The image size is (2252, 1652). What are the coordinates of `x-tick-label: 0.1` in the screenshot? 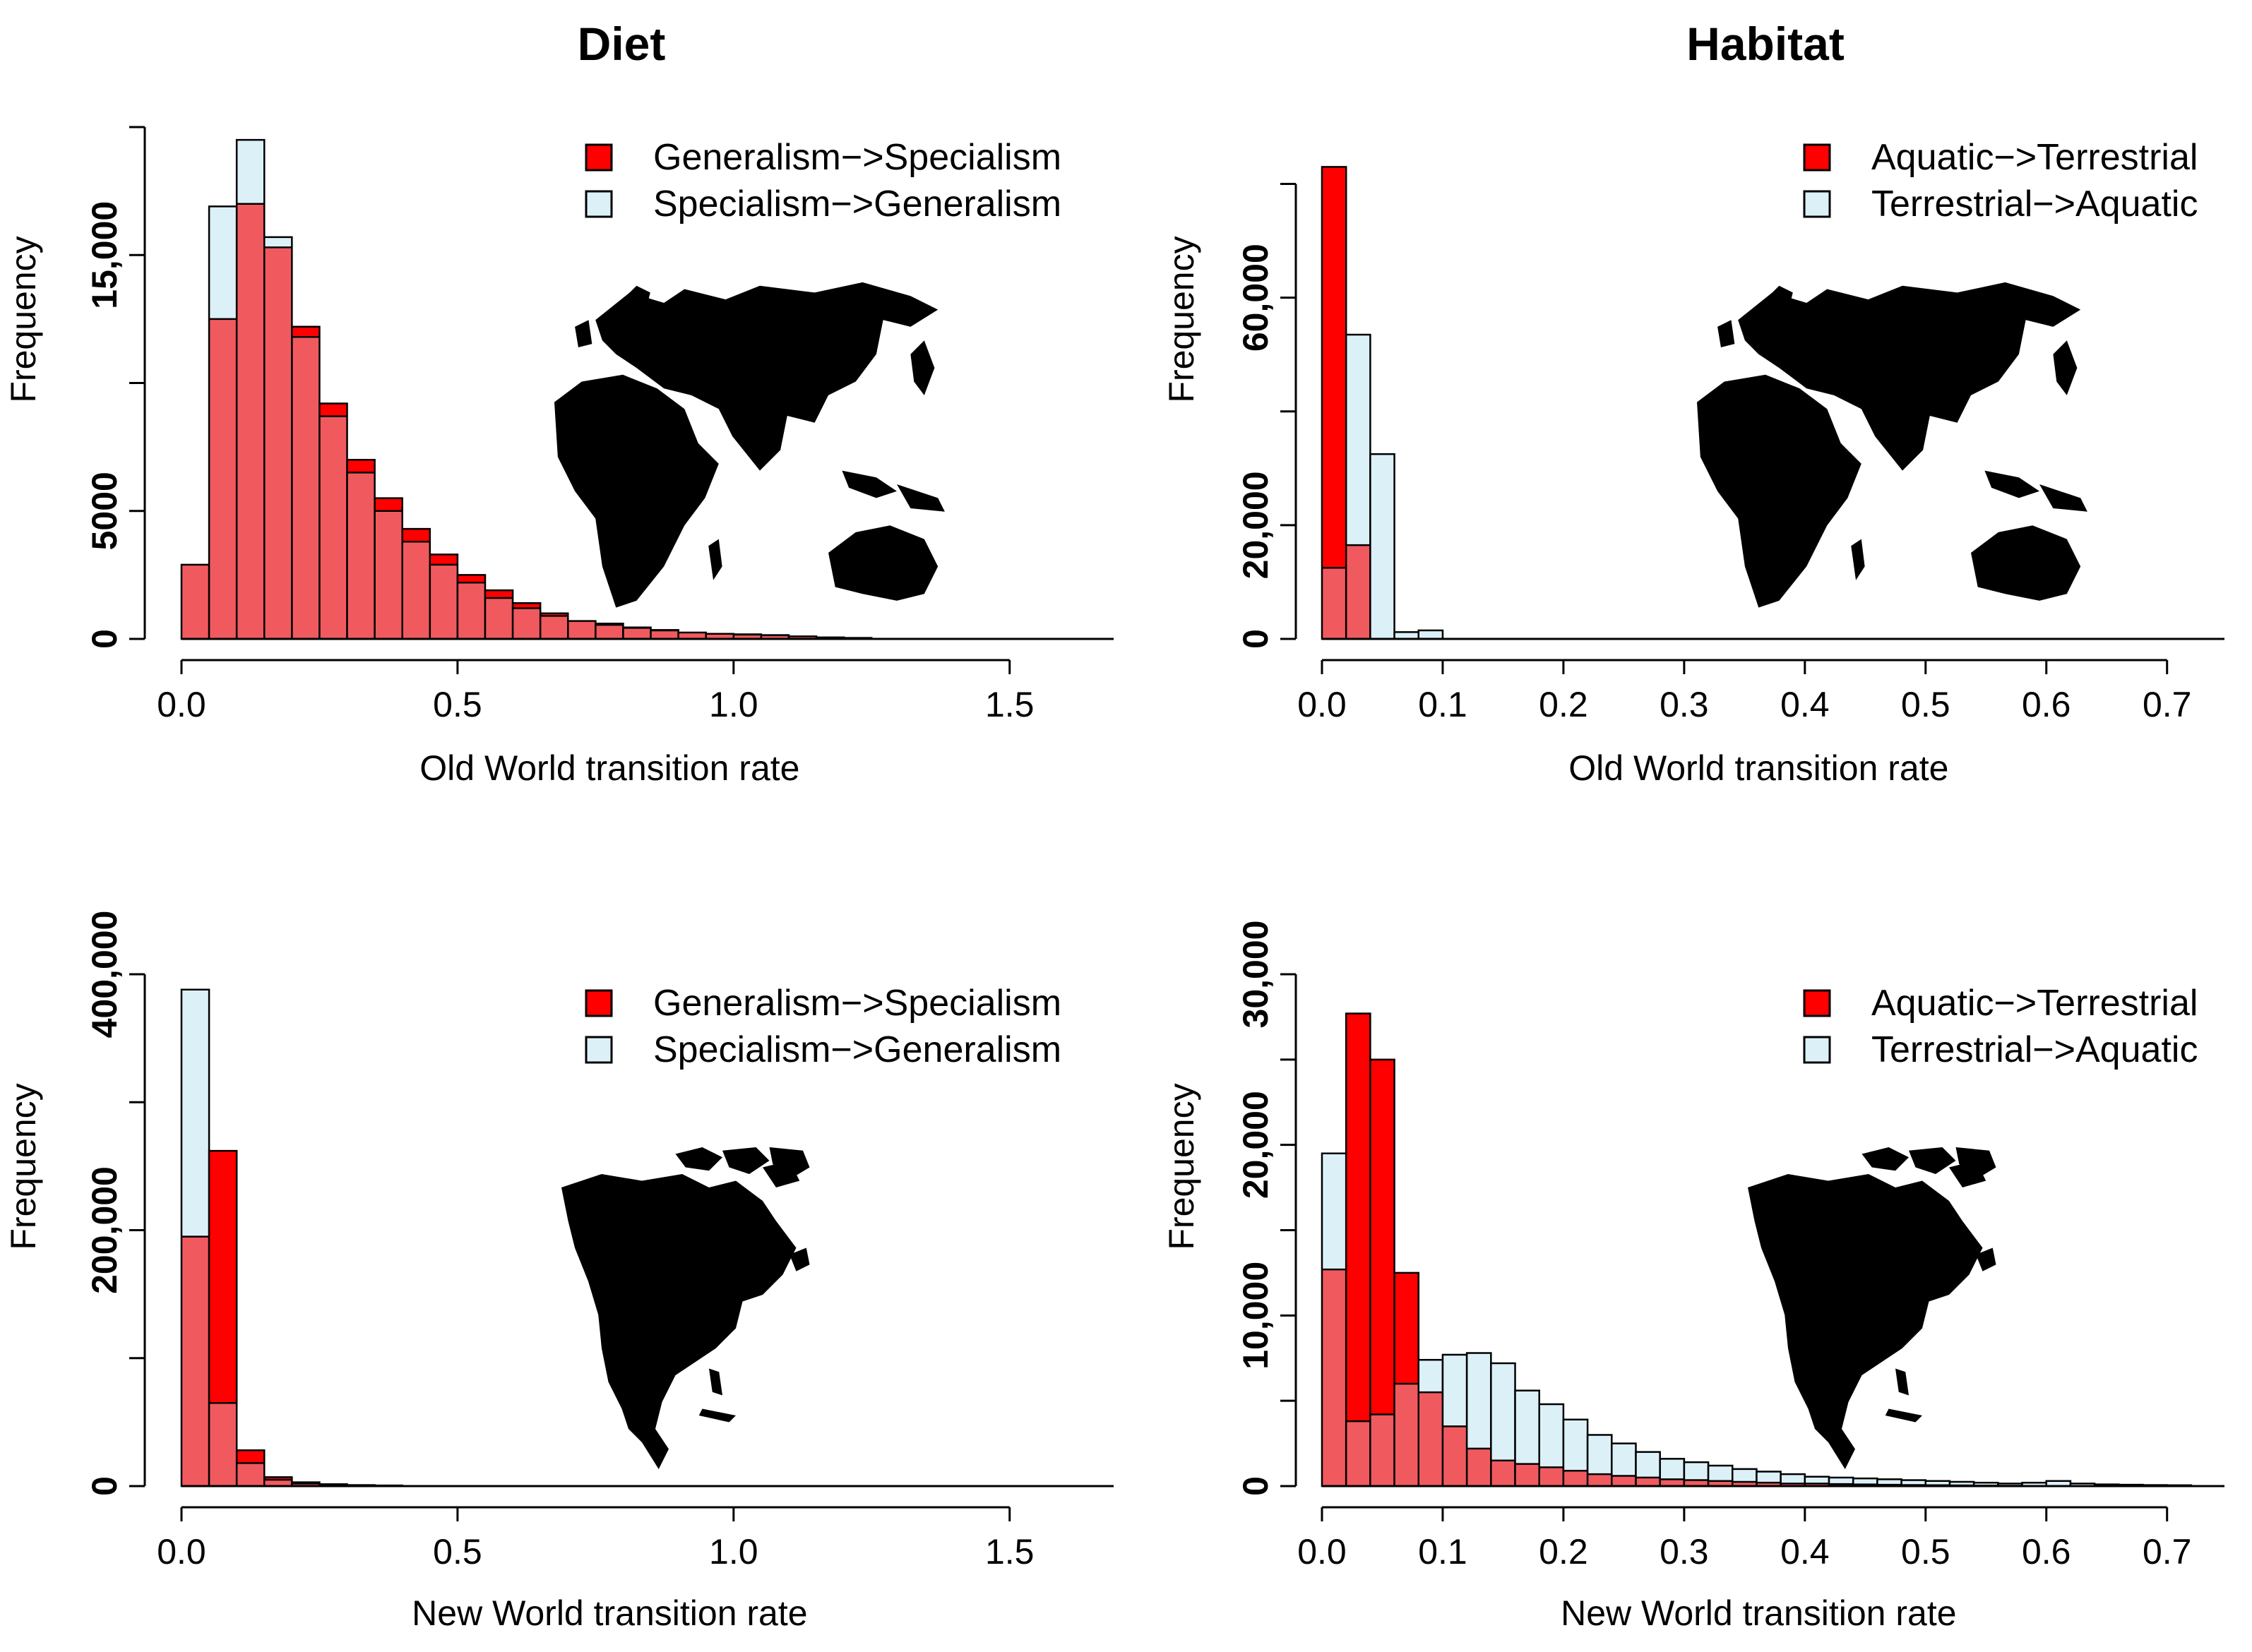 It's located at (1442, 704).